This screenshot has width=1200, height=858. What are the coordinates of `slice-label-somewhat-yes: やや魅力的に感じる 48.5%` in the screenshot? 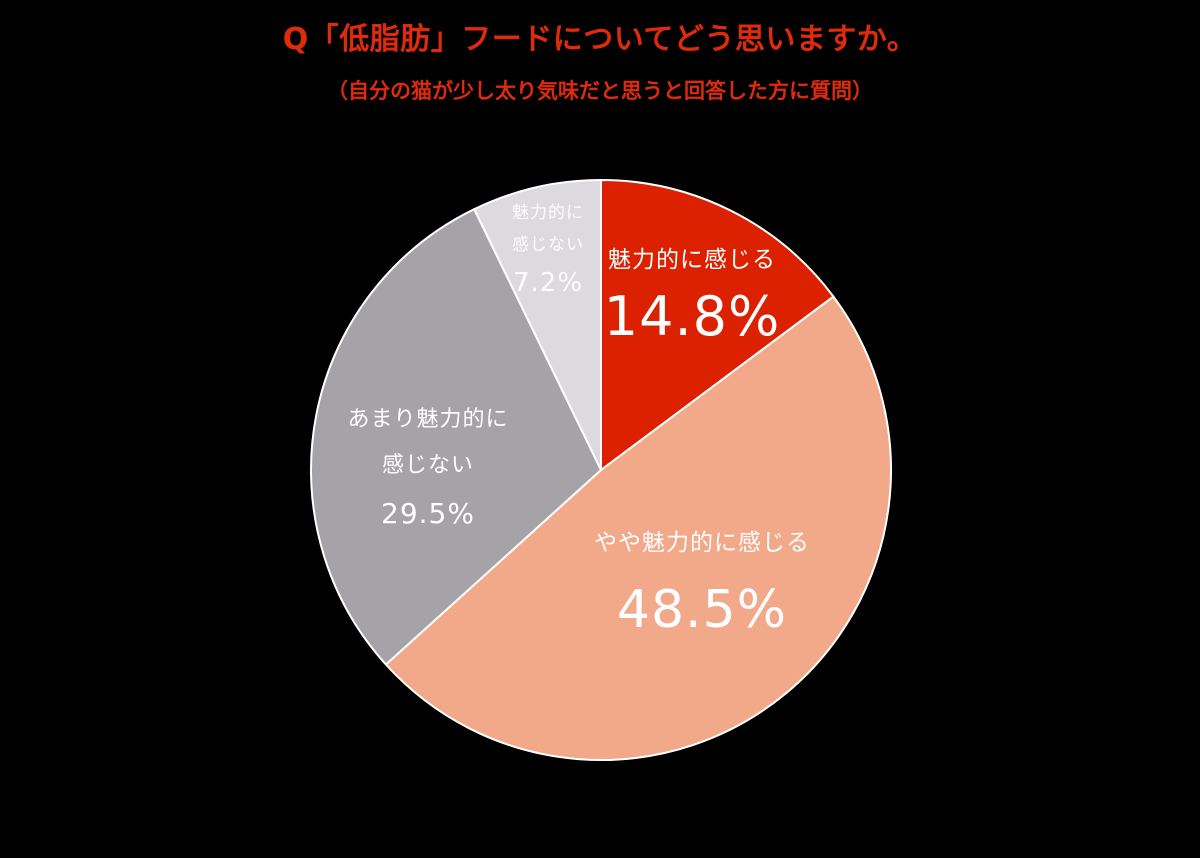 It's located at (702, 584).